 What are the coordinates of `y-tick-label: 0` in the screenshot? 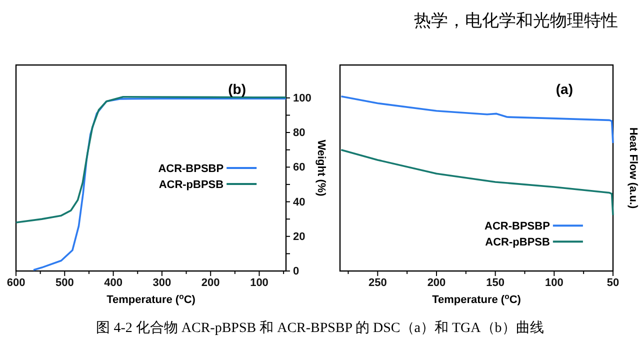 It's located at (296, 272).